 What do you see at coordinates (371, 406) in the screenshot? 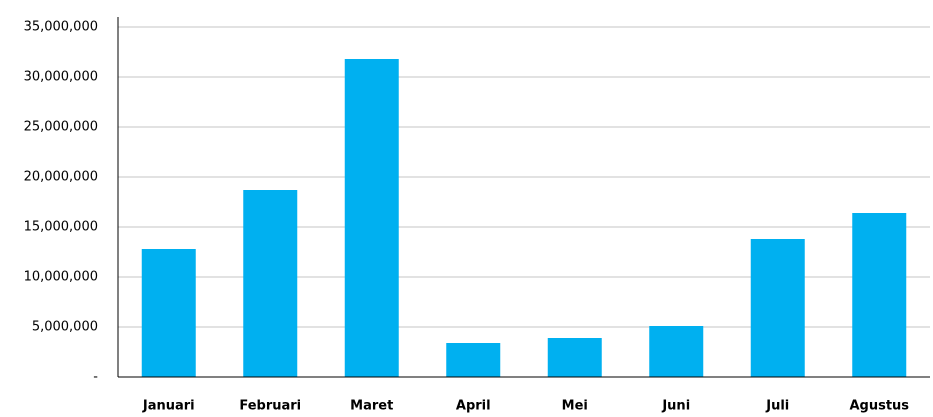
I see `x-tick-label: Maret` at bounding box center [371, 406].